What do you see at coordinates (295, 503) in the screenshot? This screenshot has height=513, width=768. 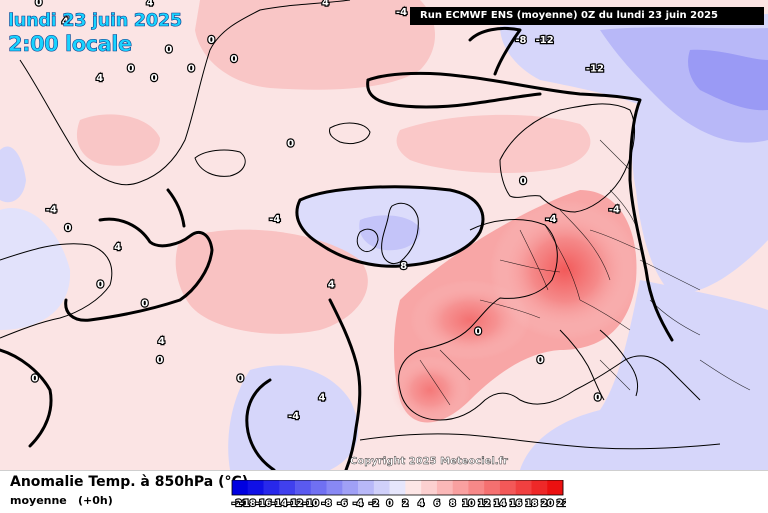 I see `legend-tick-label: -12` at bounding box center [295, 503].